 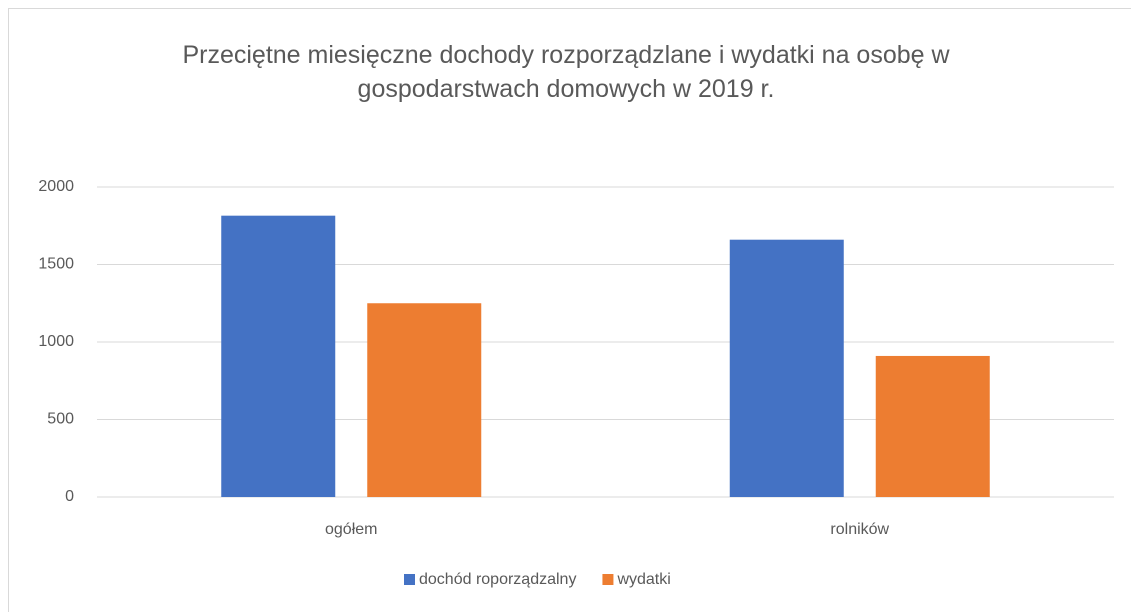 I want to click on y-tick-label: 2000, so click(x=56, y=186).